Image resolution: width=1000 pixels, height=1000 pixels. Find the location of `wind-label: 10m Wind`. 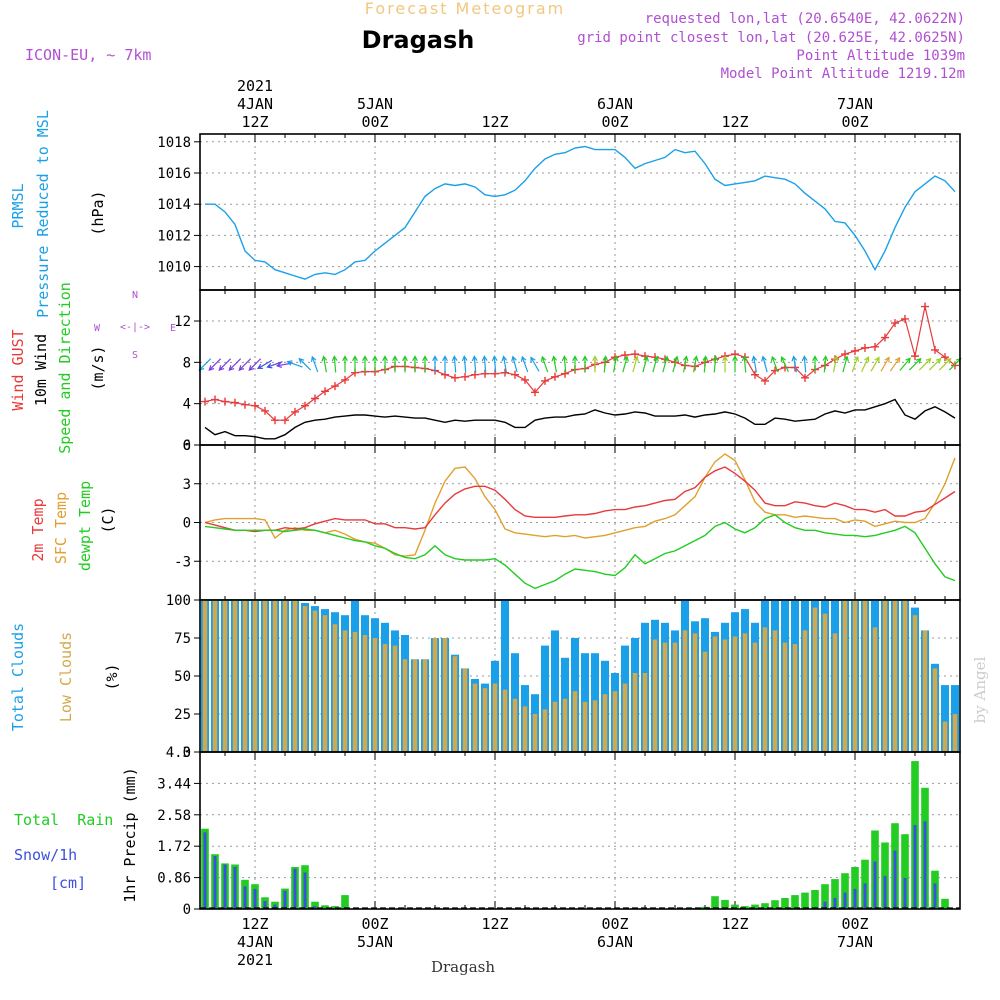

wind-label: 10m Wind is located at coordinates (41, 370).